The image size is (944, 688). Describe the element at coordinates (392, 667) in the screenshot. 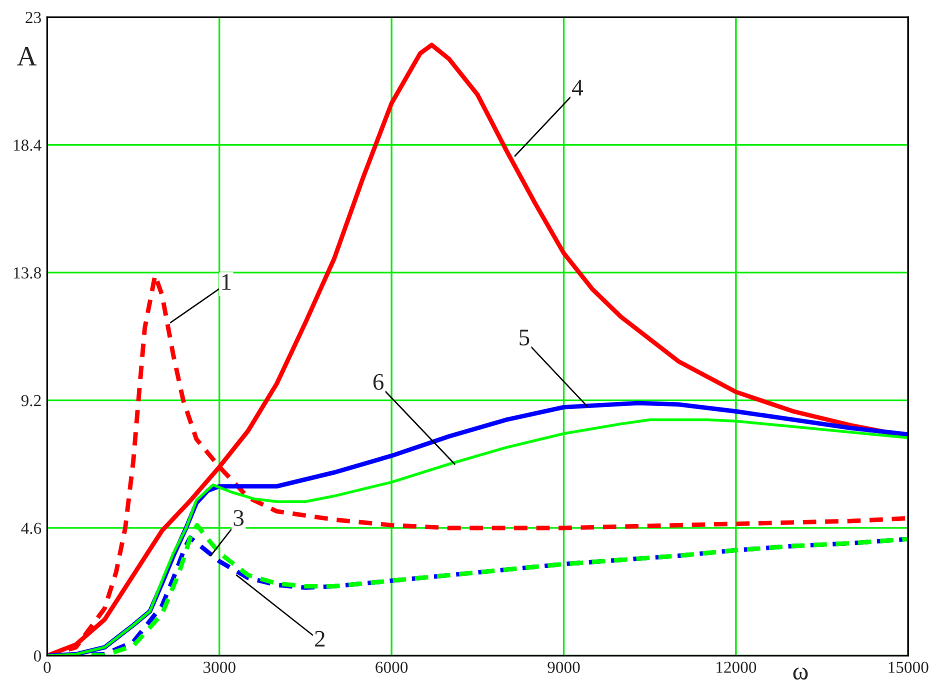

I see `x-tick-label: 6000` at that location.